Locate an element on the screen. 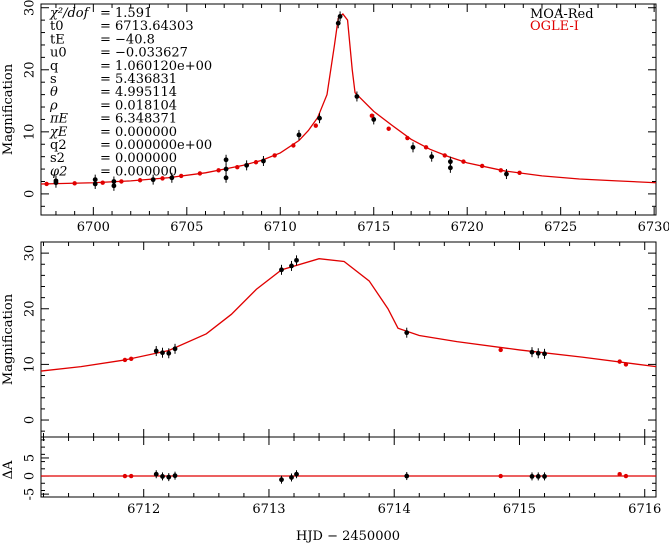  fit-param-value: = 6.348371 is located at coordinates (138, 119).